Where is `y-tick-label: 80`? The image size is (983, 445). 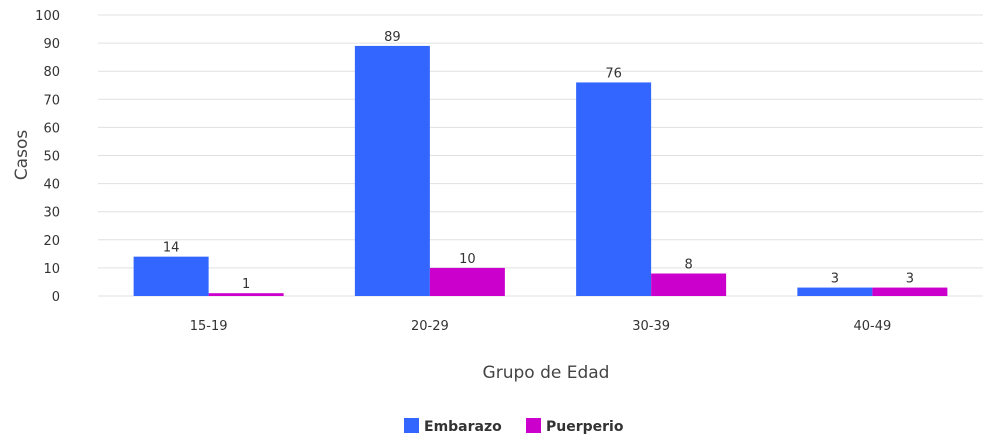
y-tick-label: 80 is located at coordinates (51, 72).